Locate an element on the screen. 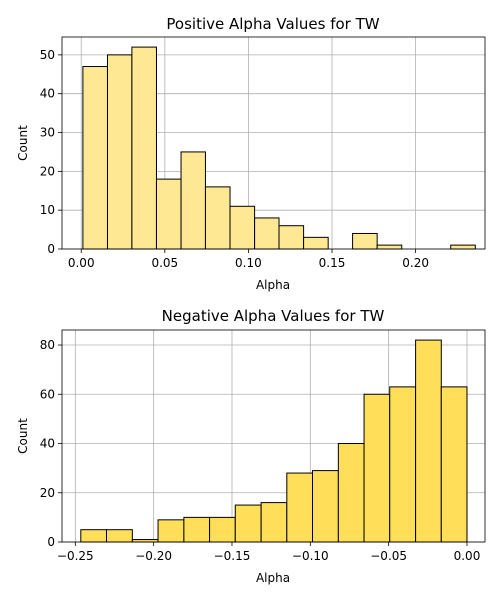 This screenshot has height=600, width=500. x-tick-label: 0.05 is located at coordinates (164, 263).